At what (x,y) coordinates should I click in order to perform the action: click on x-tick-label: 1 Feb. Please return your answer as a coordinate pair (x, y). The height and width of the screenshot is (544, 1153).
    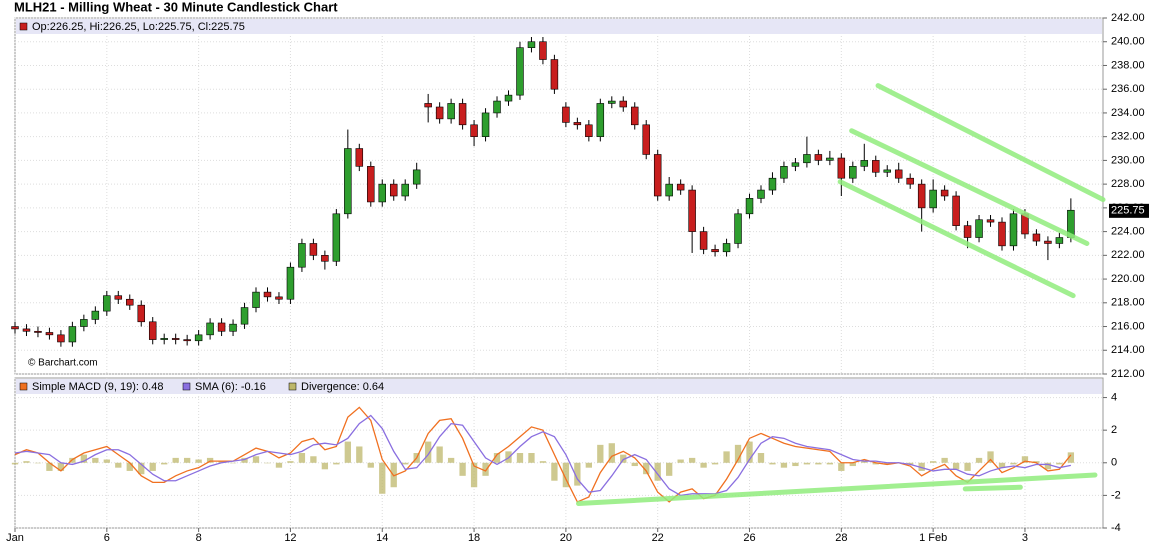
    Looking at the image, I should click on (933, 538).